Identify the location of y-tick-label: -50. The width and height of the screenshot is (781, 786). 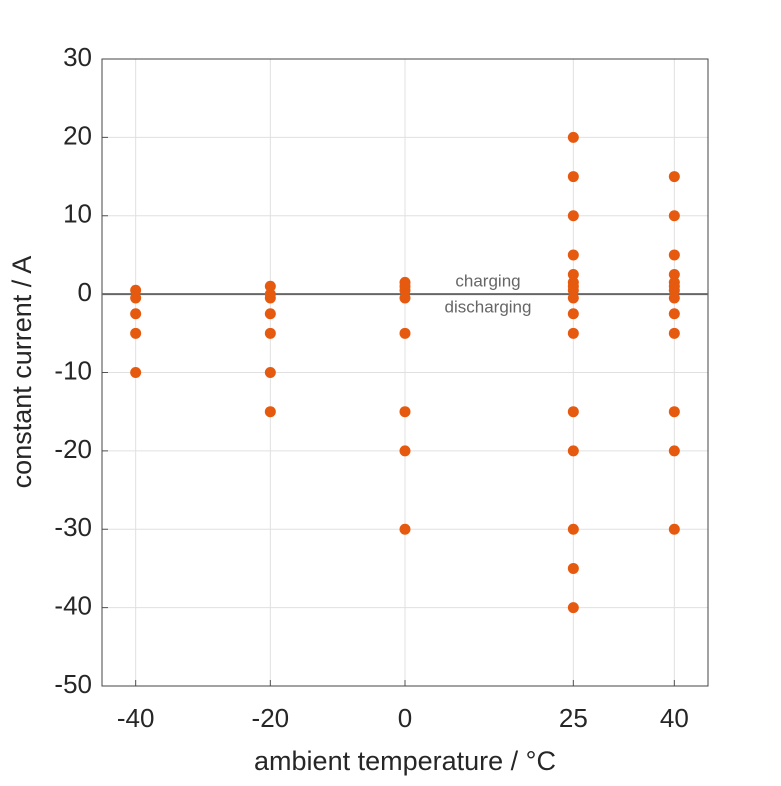
(73, 684).